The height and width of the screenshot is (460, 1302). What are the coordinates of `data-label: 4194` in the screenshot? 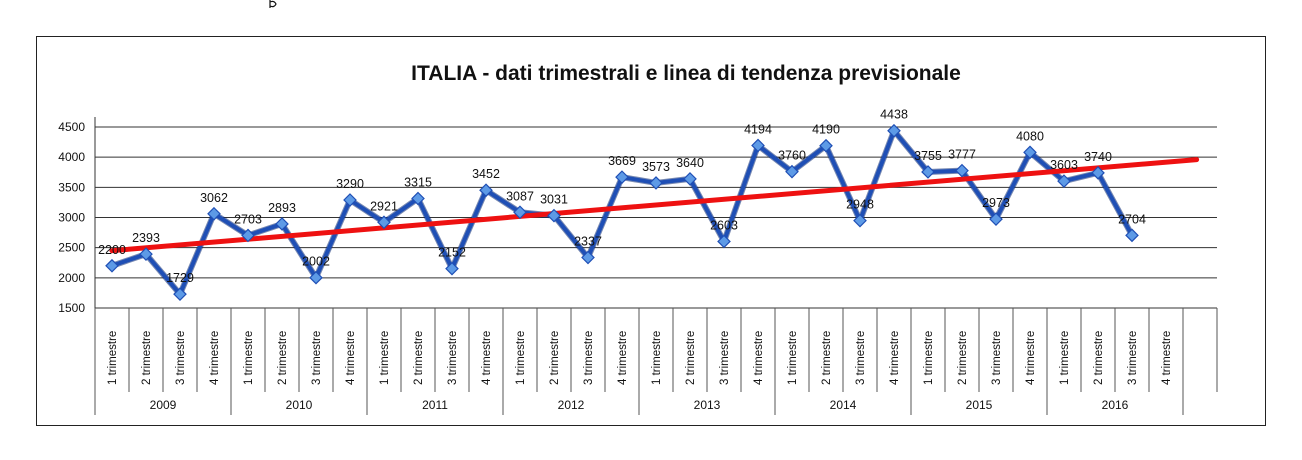 It's located at (758, 129).